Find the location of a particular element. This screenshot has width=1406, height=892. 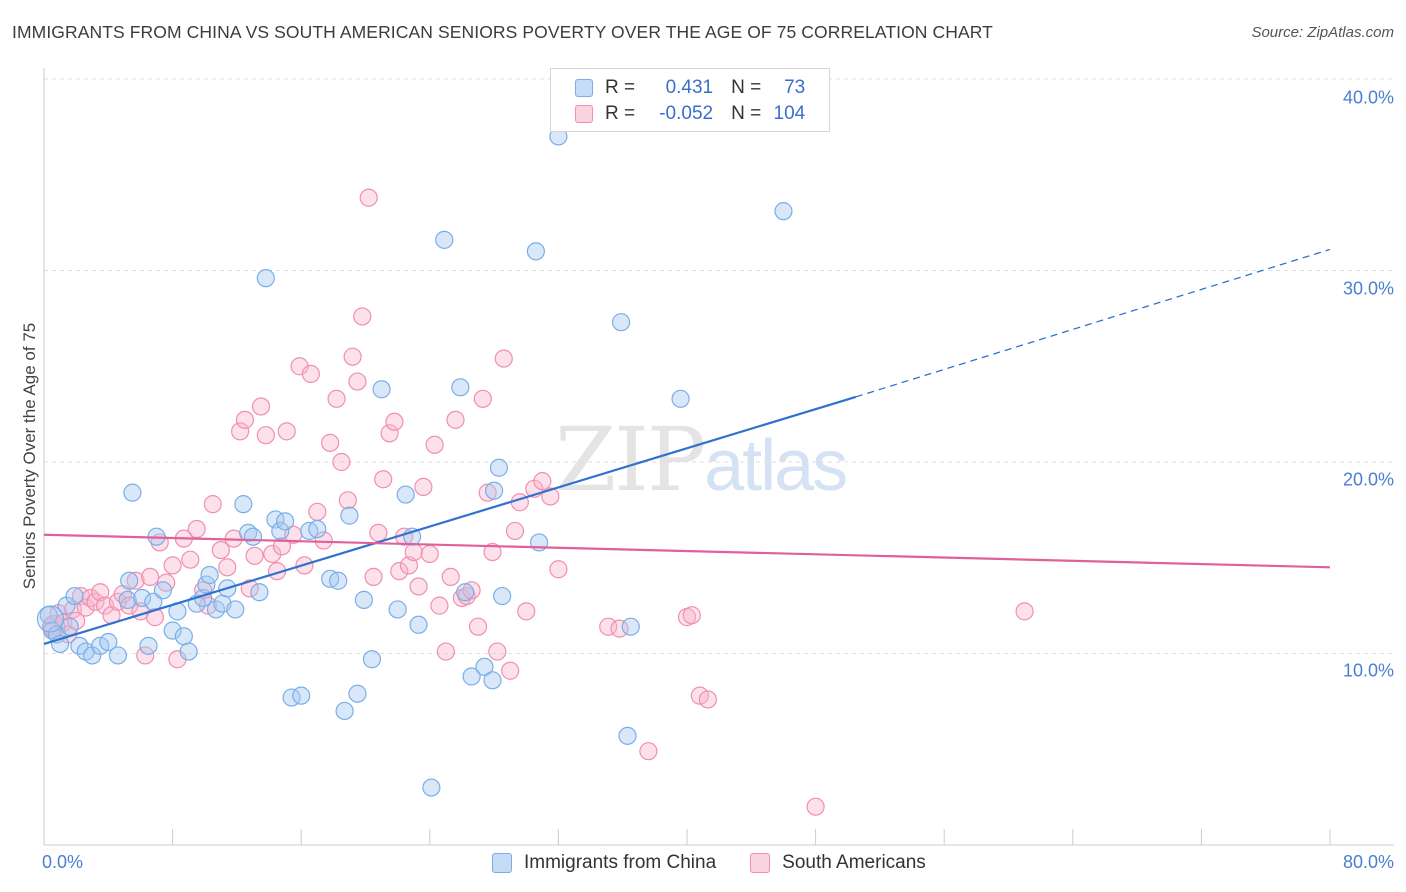

legend-item-china: Immigrants from China is located at coordinates (604, 863).